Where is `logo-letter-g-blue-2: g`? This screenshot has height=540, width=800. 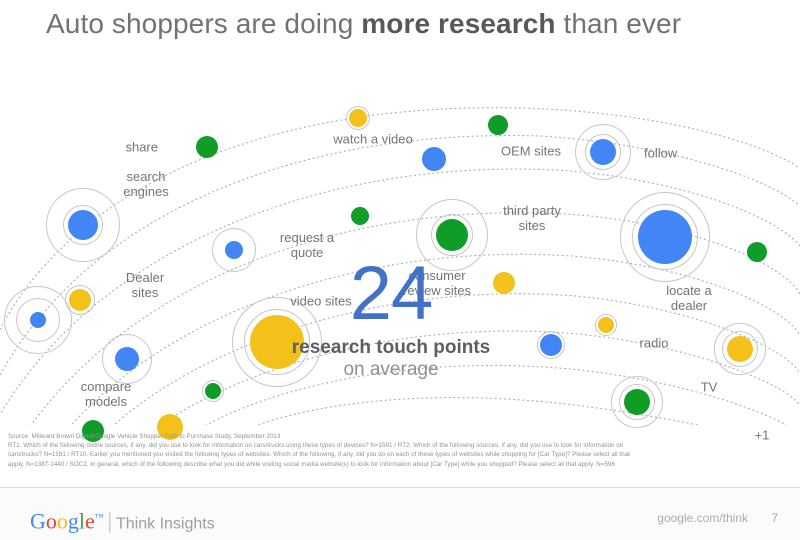 logo-letter-g-blue-2: g is located at coordinates (73, 521).